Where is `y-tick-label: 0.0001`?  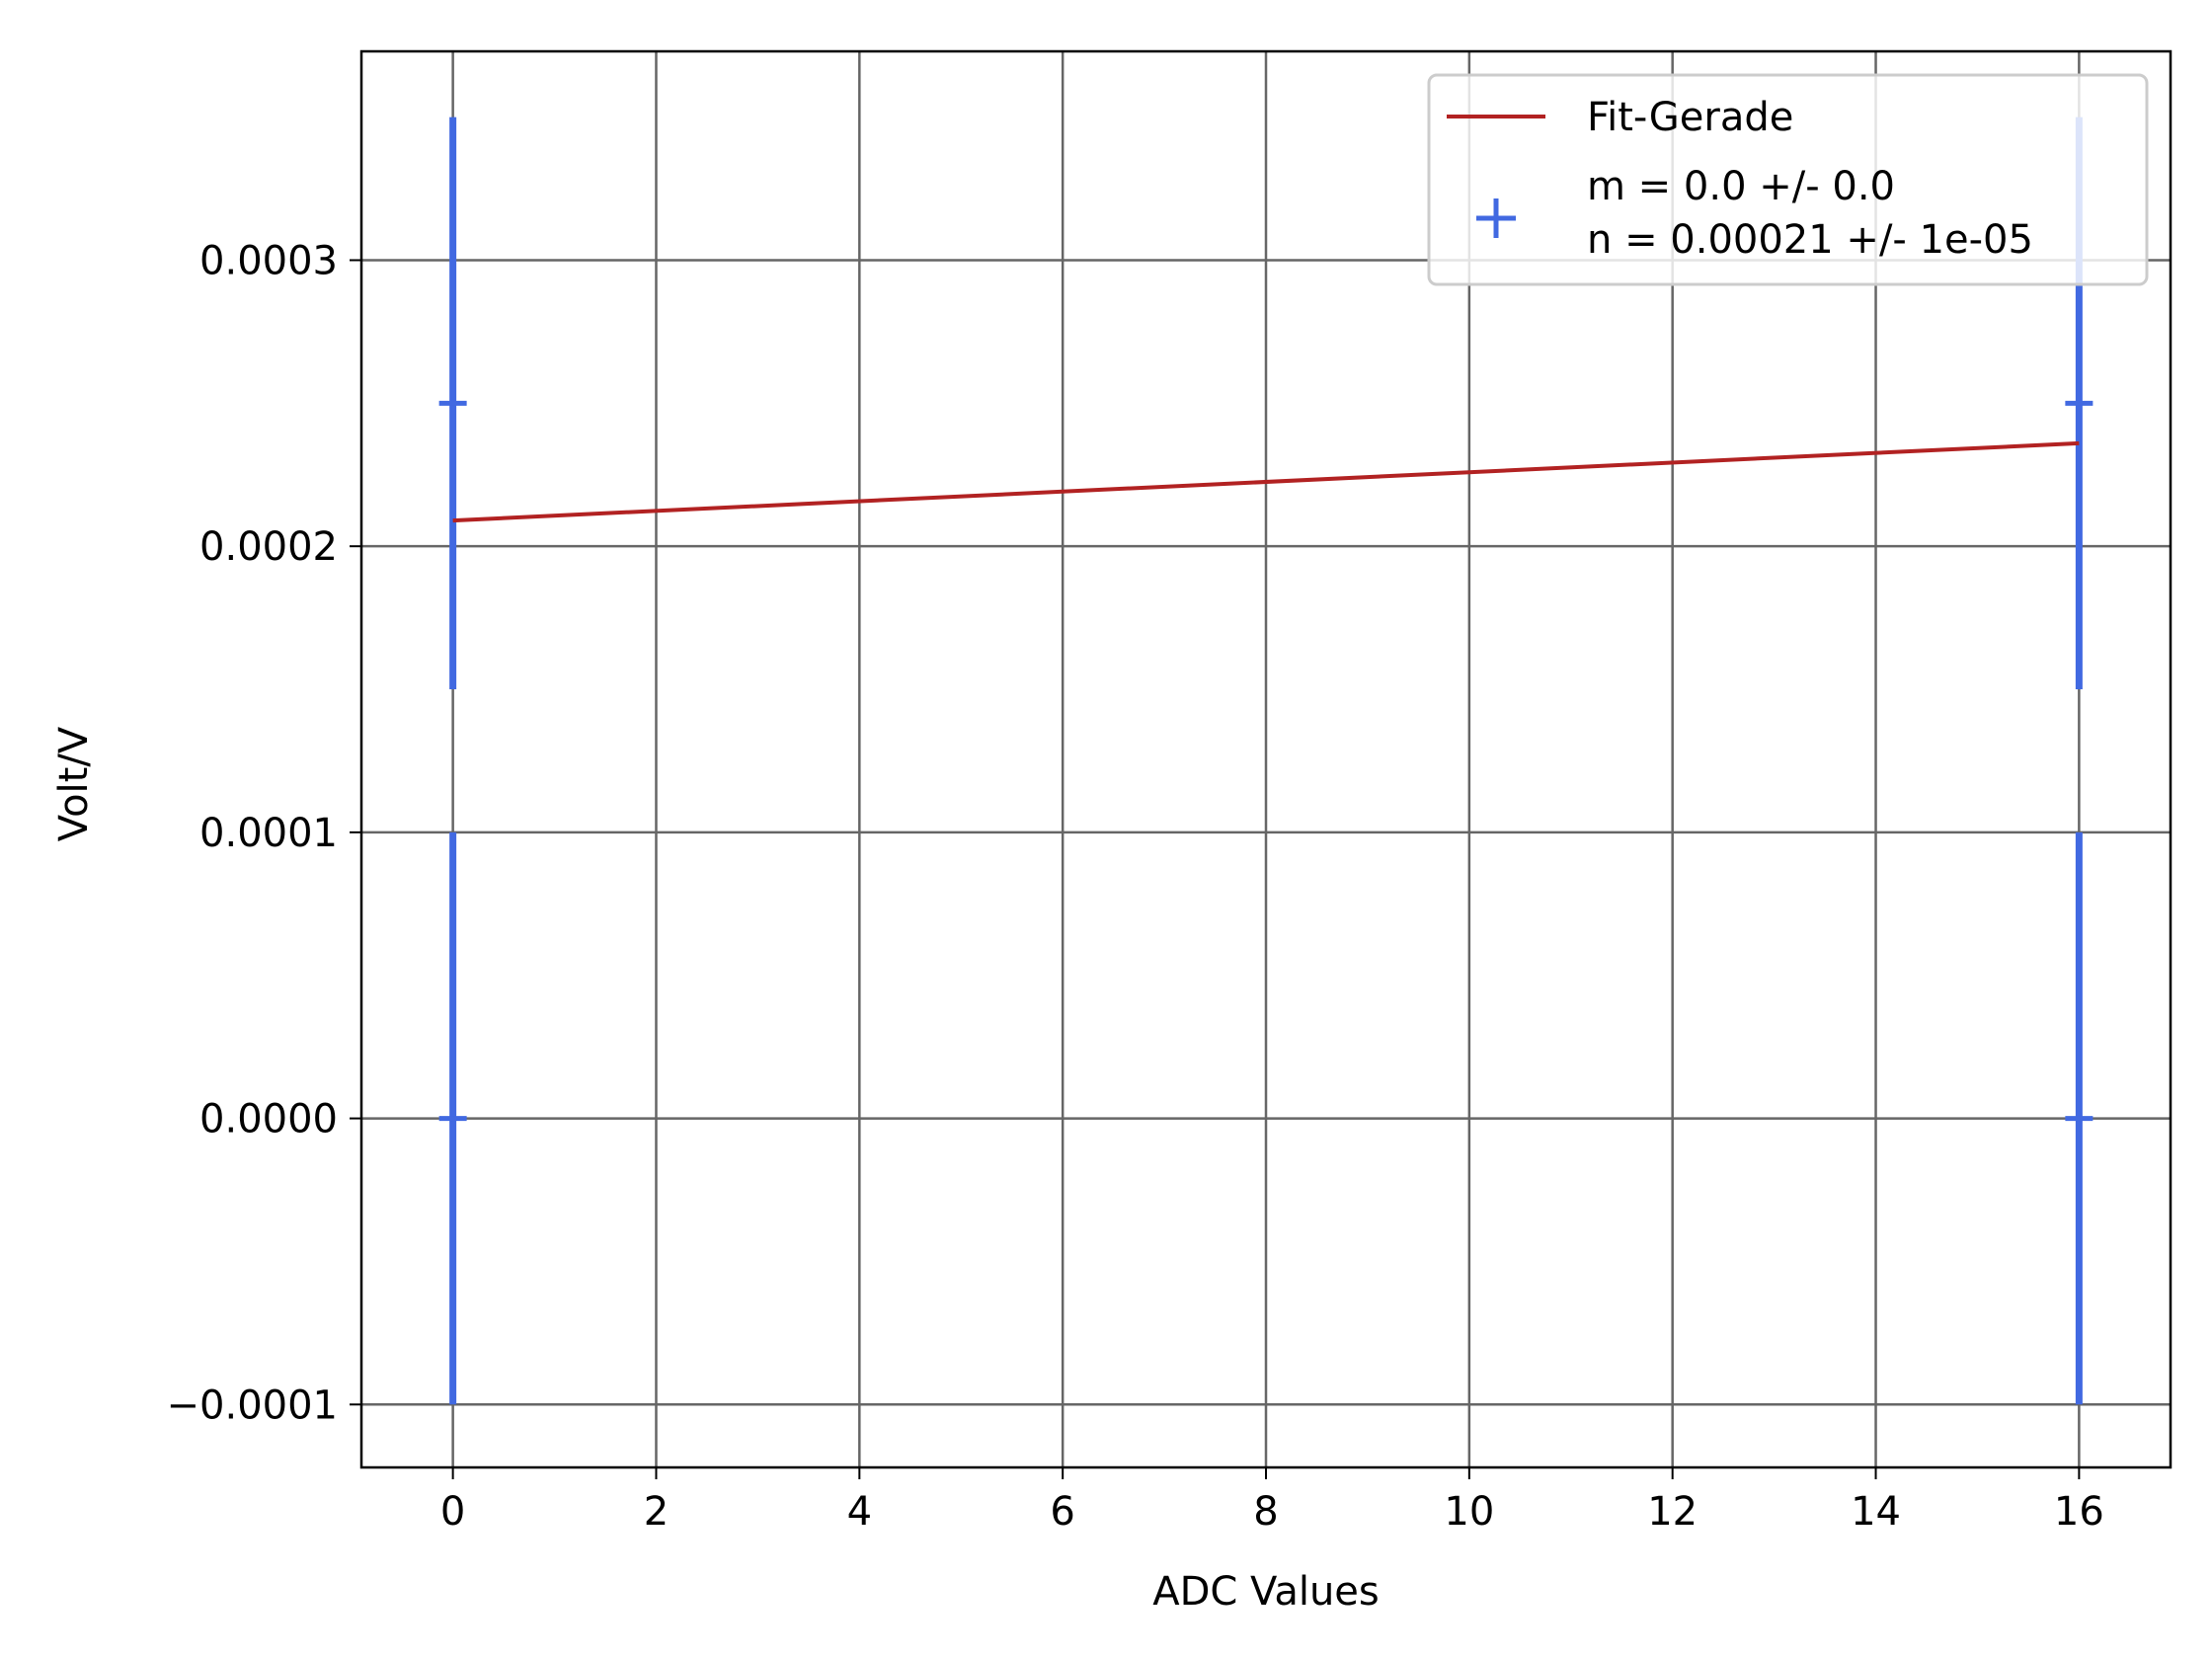
y-tick-label: 0.0001 is located at coordinates (268, 834).